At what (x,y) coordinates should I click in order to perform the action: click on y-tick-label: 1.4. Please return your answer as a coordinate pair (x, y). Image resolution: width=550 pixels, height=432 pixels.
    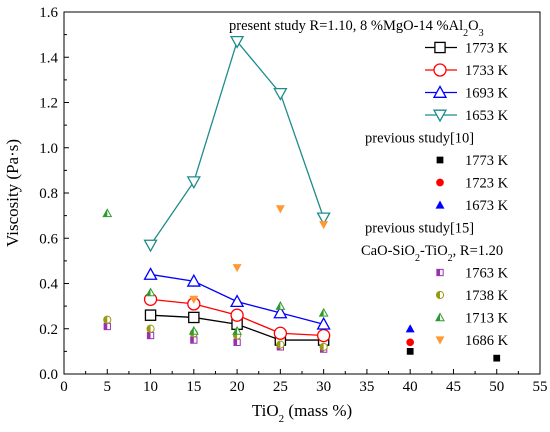
    Looking at the image, I should click on (48, 58).